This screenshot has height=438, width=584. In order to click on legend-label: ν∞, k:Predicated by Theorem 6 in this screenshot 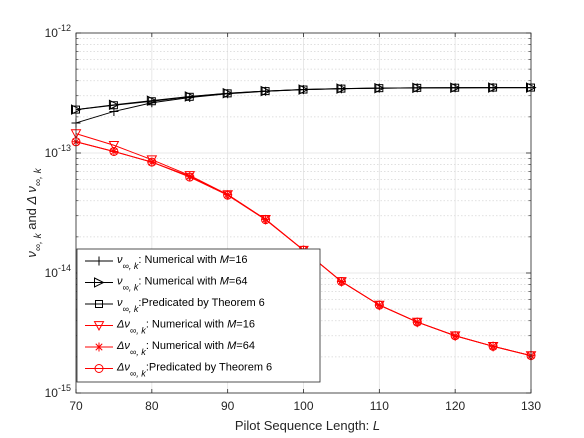, I will do `click(191, 305)`.